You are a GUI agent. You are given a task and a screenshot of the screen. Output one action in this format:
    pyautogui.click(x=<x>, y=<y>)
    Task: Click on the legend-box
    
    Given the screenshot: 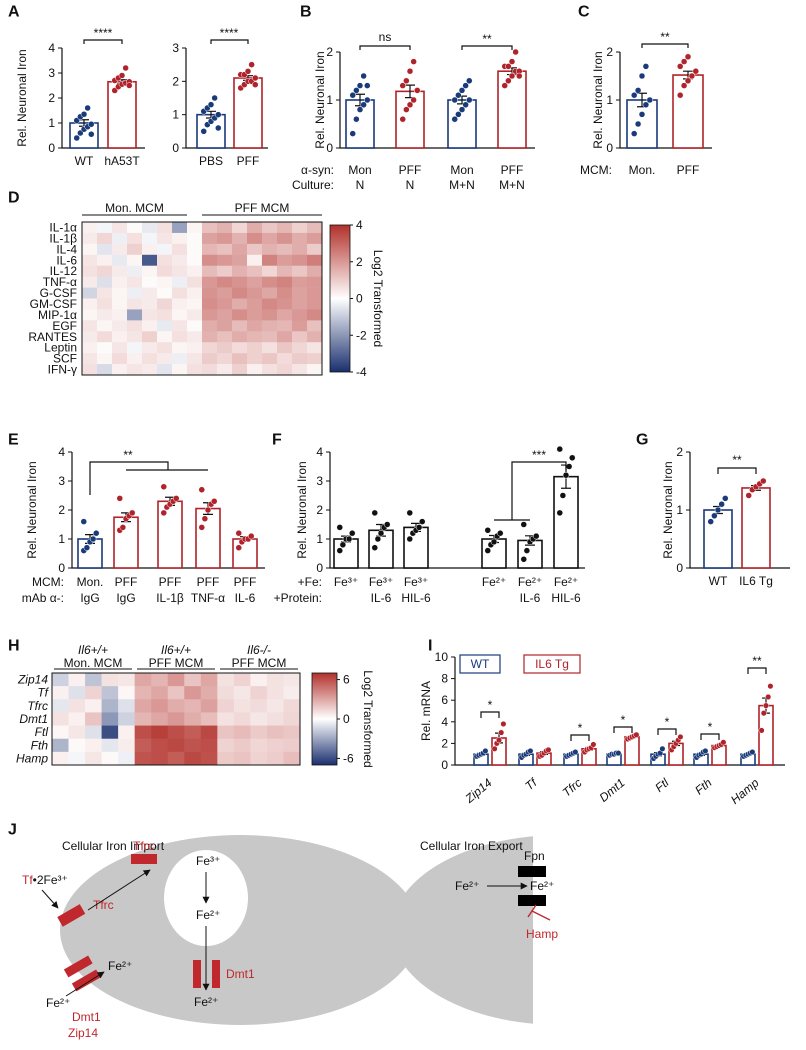 What is the action you would take?
    pyautogui.click(x=552, y=664)
    